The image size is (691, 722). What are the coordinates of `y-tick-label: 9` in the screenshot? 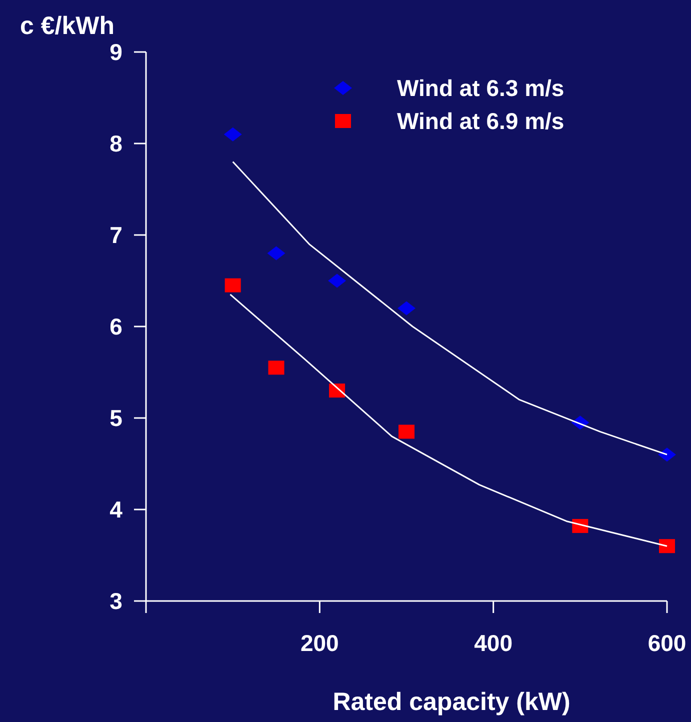 It's located at (116, 52).